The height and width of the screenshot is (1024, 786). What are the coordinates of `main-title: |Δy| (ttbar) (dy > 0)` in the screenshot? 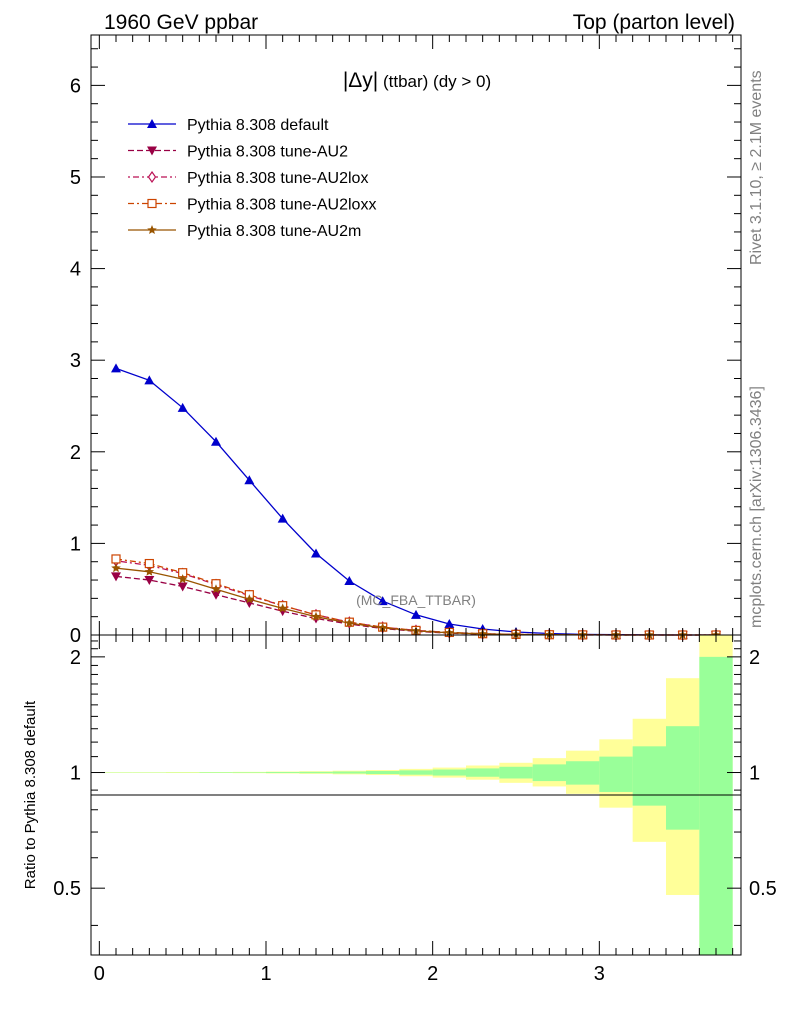 It's located at (417, 80).